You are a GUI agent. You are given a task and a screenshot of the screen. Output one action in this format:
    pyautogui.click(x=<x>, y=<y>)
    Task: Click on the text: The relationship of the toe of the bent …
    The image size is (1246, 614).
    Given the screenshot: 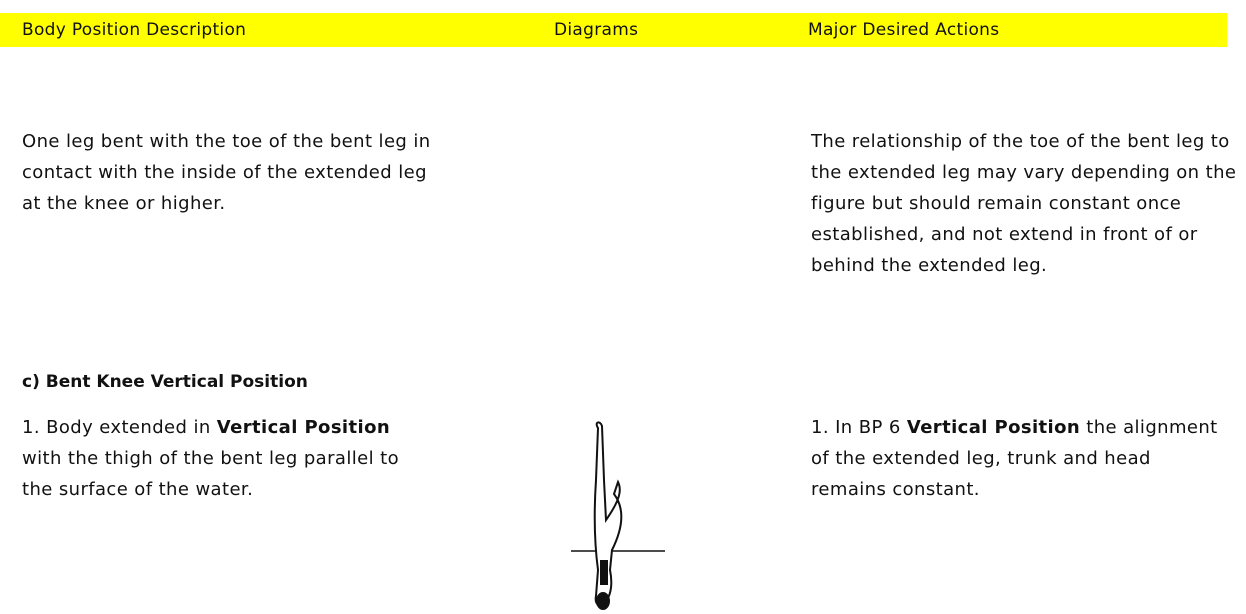 What is the action you would take?
    pyautogui.click(x=1024, y=203)
    